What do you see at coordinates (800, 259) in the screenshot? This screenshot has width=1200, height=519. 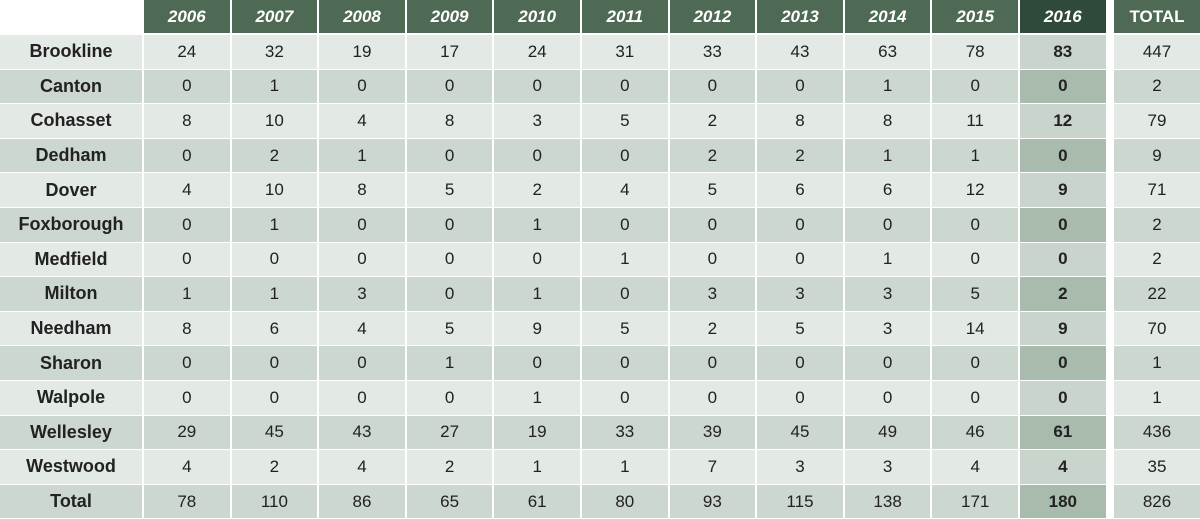 I see `table-cell-medfield-2013: 0` at bounding box center [800, 259].